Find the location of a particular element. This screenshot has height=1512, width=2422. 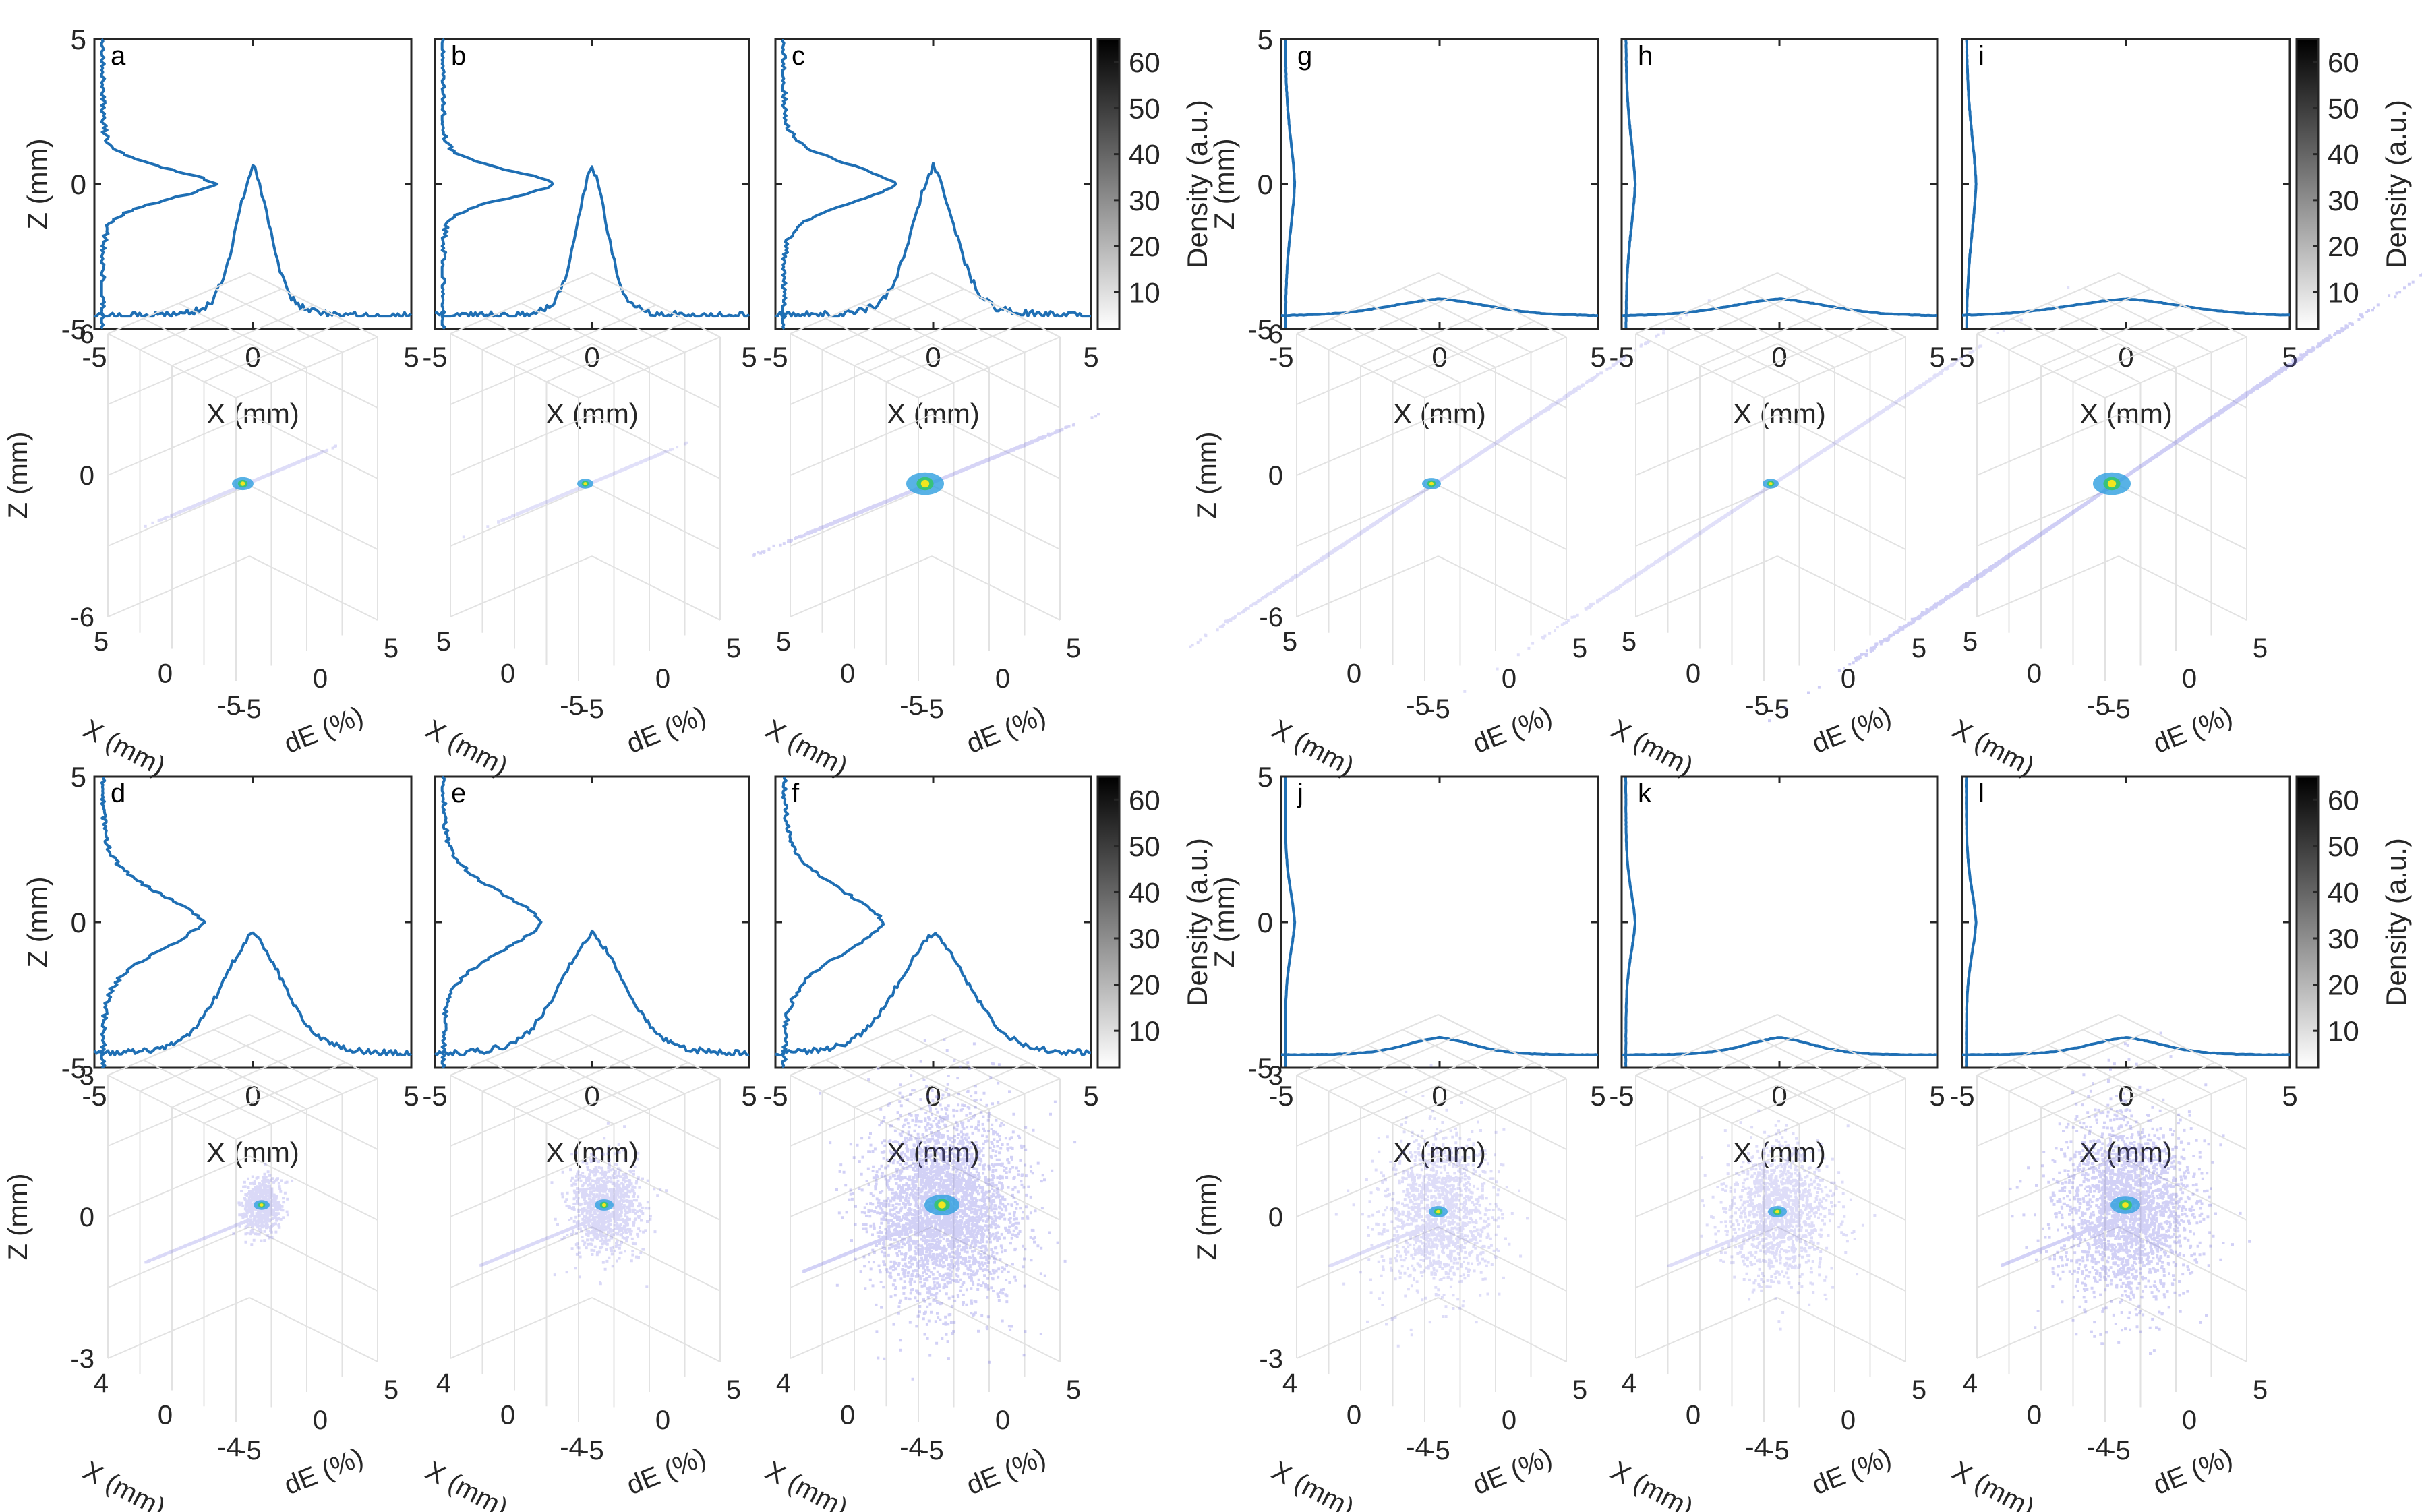

panel-a-xtick-label: -5 is located at coordinates (94, 357).